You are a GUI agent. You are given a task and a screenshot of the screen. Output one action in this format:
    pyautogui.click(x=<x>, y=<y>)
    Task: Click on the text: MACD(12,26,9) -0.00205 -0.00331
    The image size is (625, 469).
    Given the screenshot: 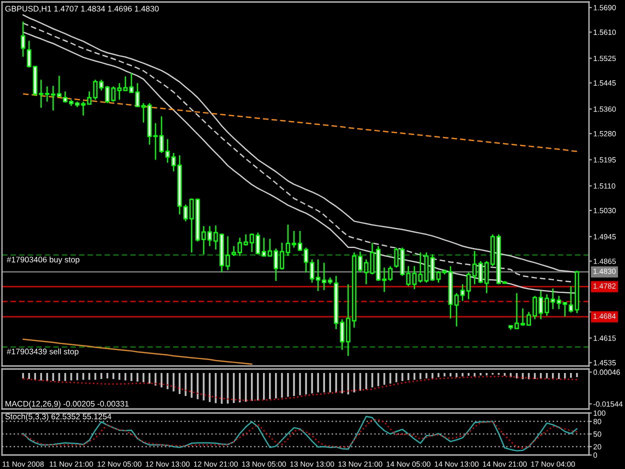 What is the action you would take?
    pyautogui.click(x=67, y=404)
    